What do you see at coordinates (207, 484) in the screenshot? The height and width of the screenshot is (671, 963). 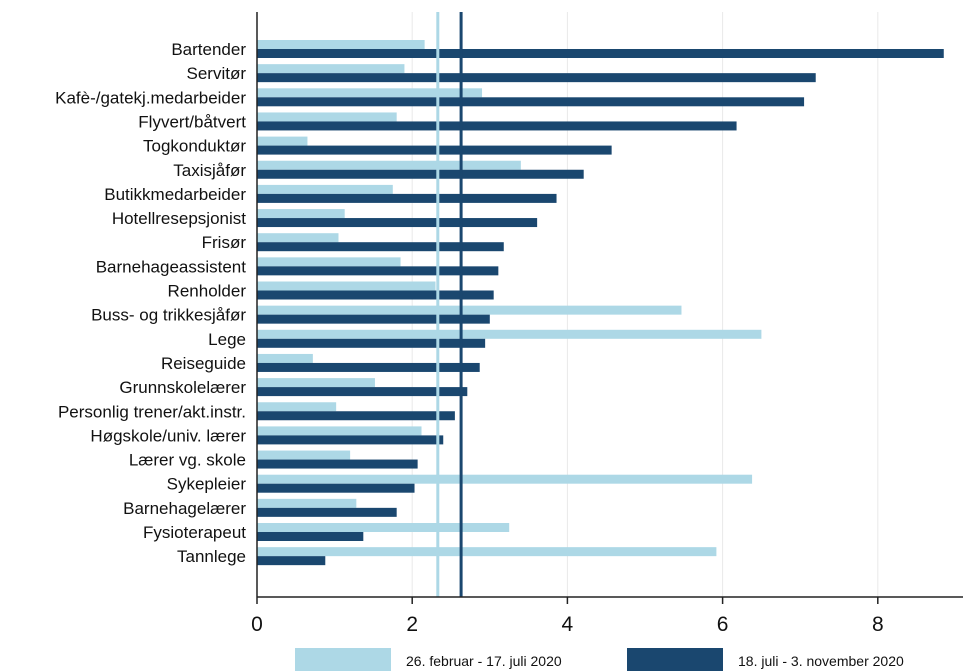 I see `category-label: Sykepleier` at bounding box center [207, 484].